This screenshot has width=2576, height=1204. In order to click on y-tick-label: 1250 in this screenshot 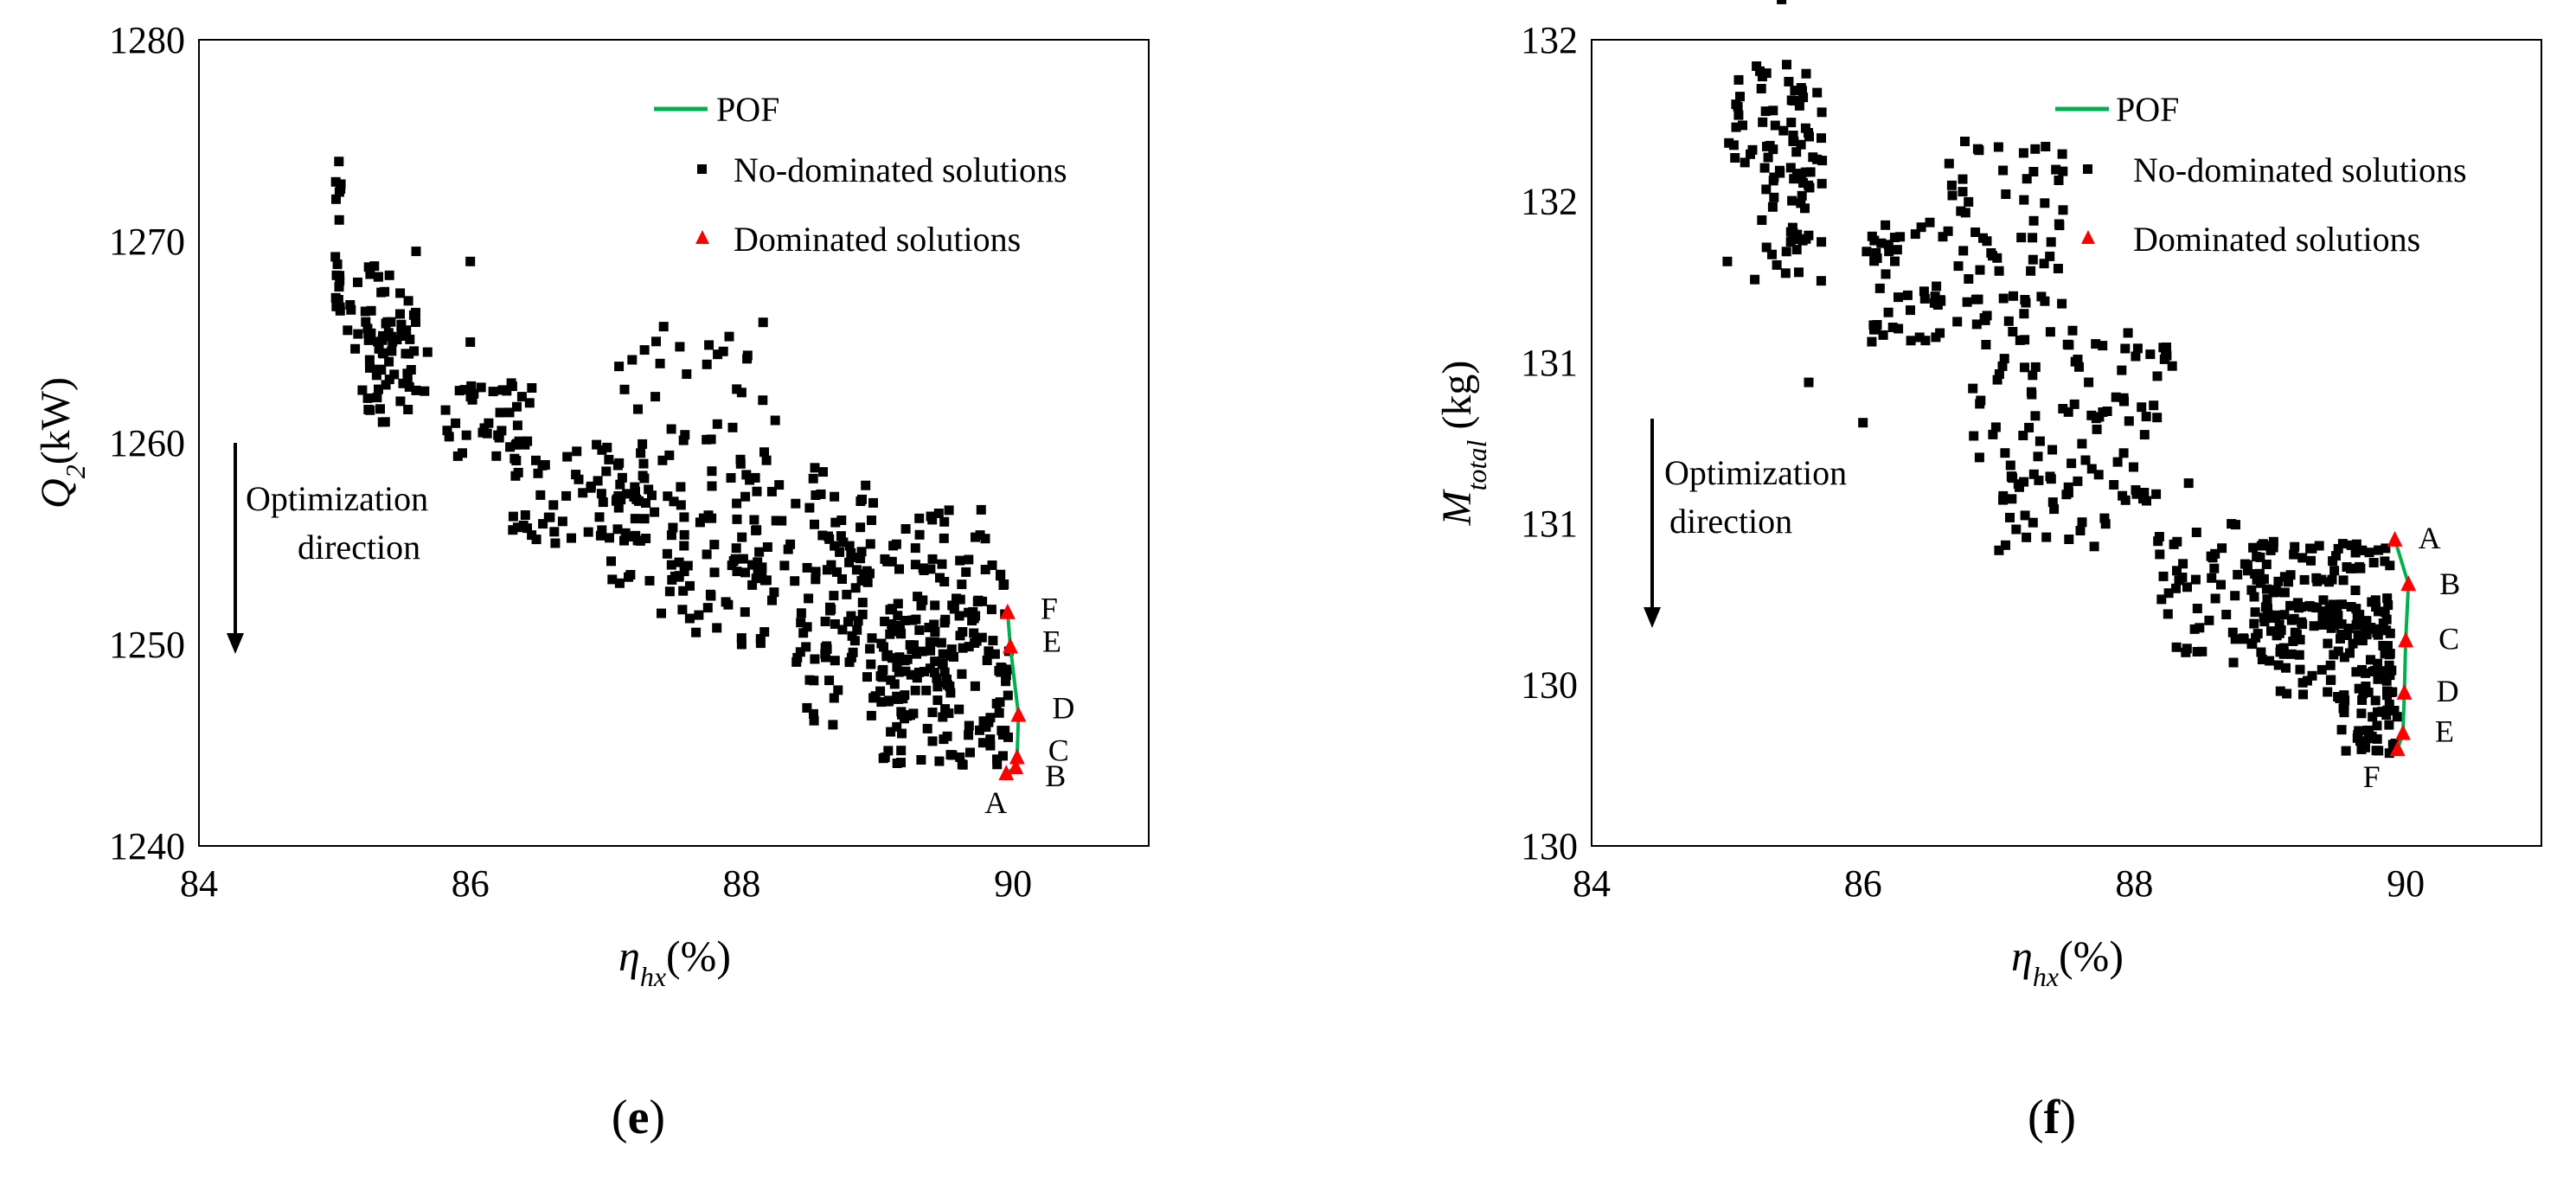, I will do `click(147, 645)`.